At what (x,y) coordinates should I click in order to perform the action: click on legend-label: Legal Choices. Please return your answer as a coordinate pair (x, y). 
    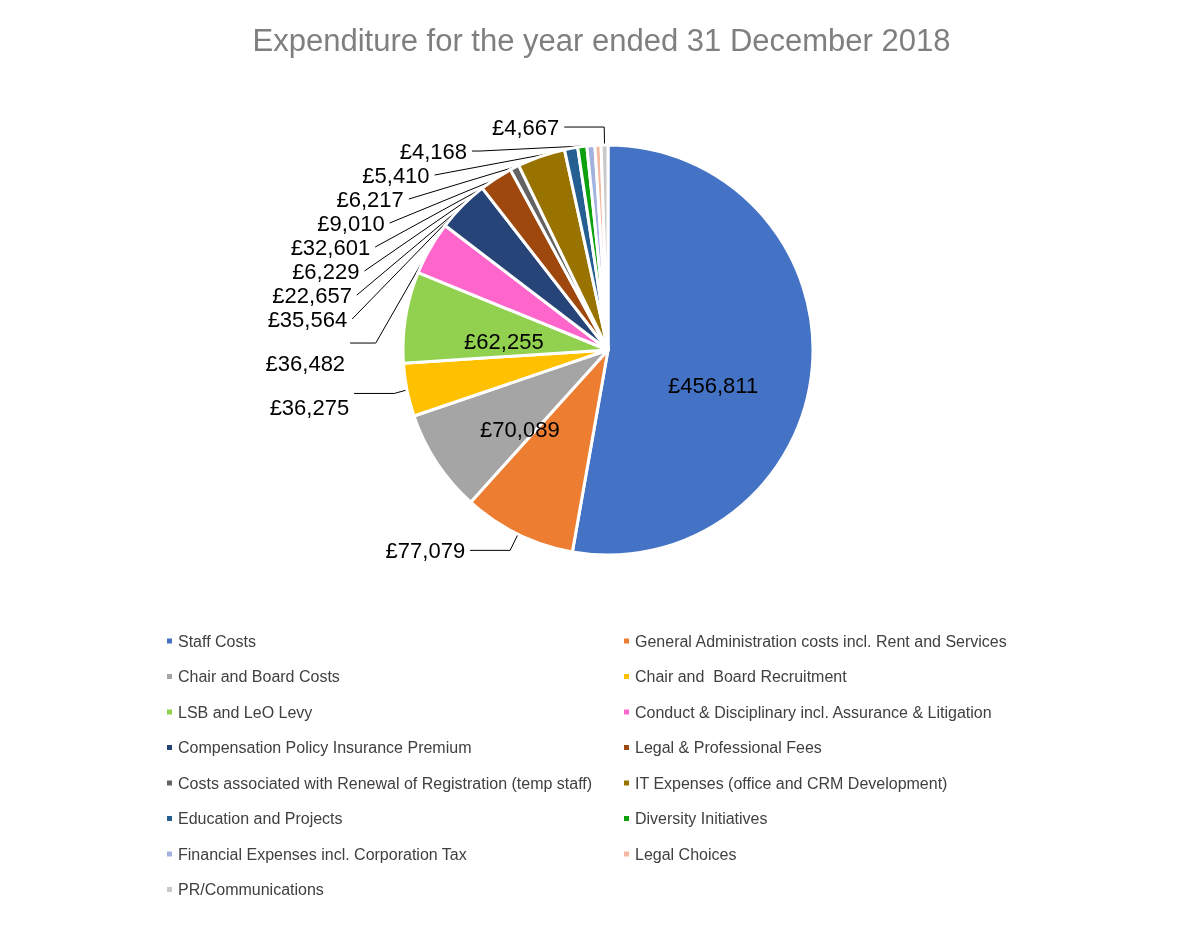
    Looking at the image, I should click on (686, 854).